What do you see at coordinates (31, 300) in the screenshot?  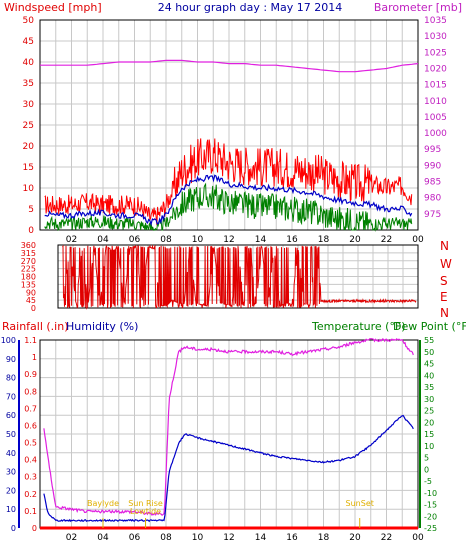 I see `dir-ytick-45: 45` at bounding box center [31, 300].